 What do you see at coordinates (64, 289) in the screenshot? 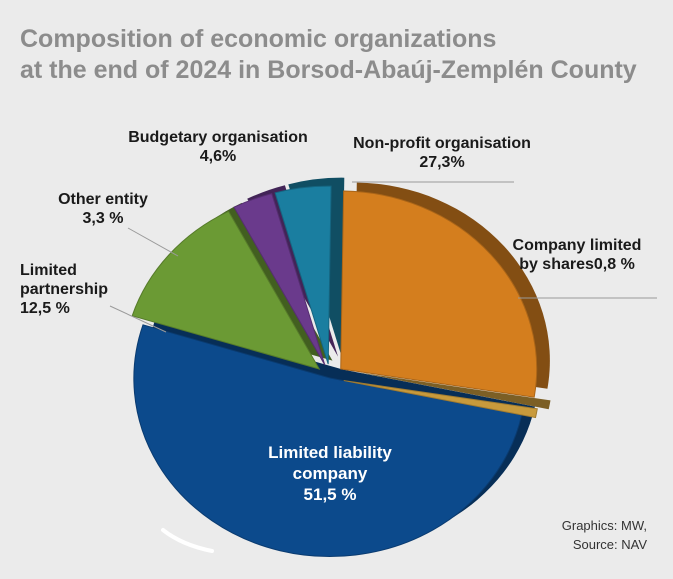
I see `label-partnership-name-2: partnership` at bounding box center [64, 289].